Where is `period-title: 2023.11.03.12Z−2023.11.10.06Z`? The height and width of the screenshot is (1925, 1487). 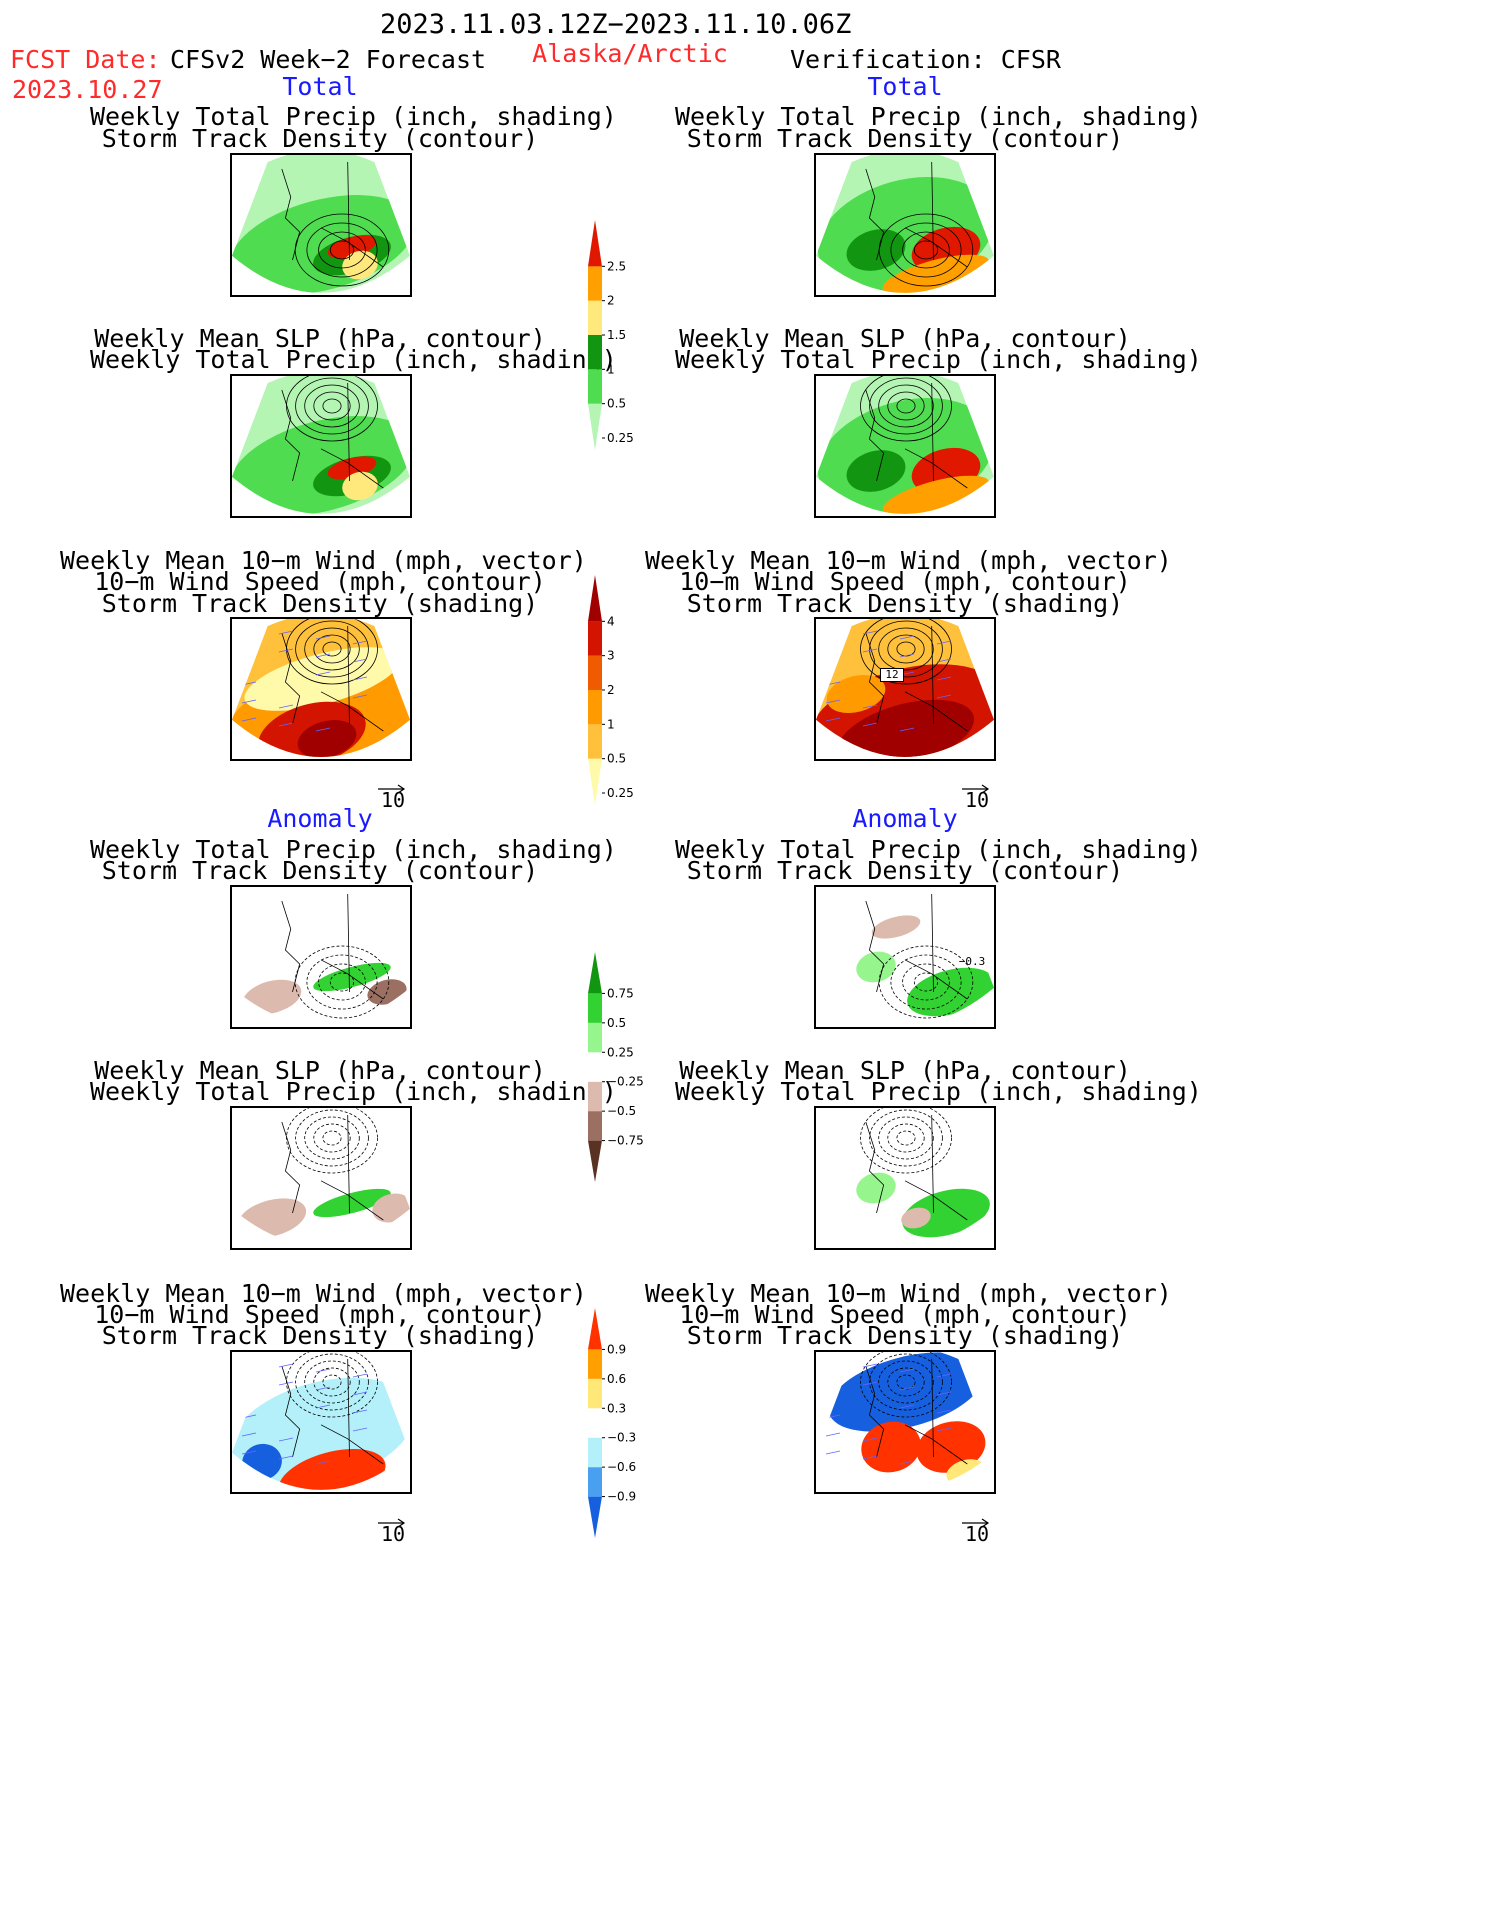
period-title: 2023.11.03.12Z−2023.11.10.06Z is located at coordinates (616, 24).